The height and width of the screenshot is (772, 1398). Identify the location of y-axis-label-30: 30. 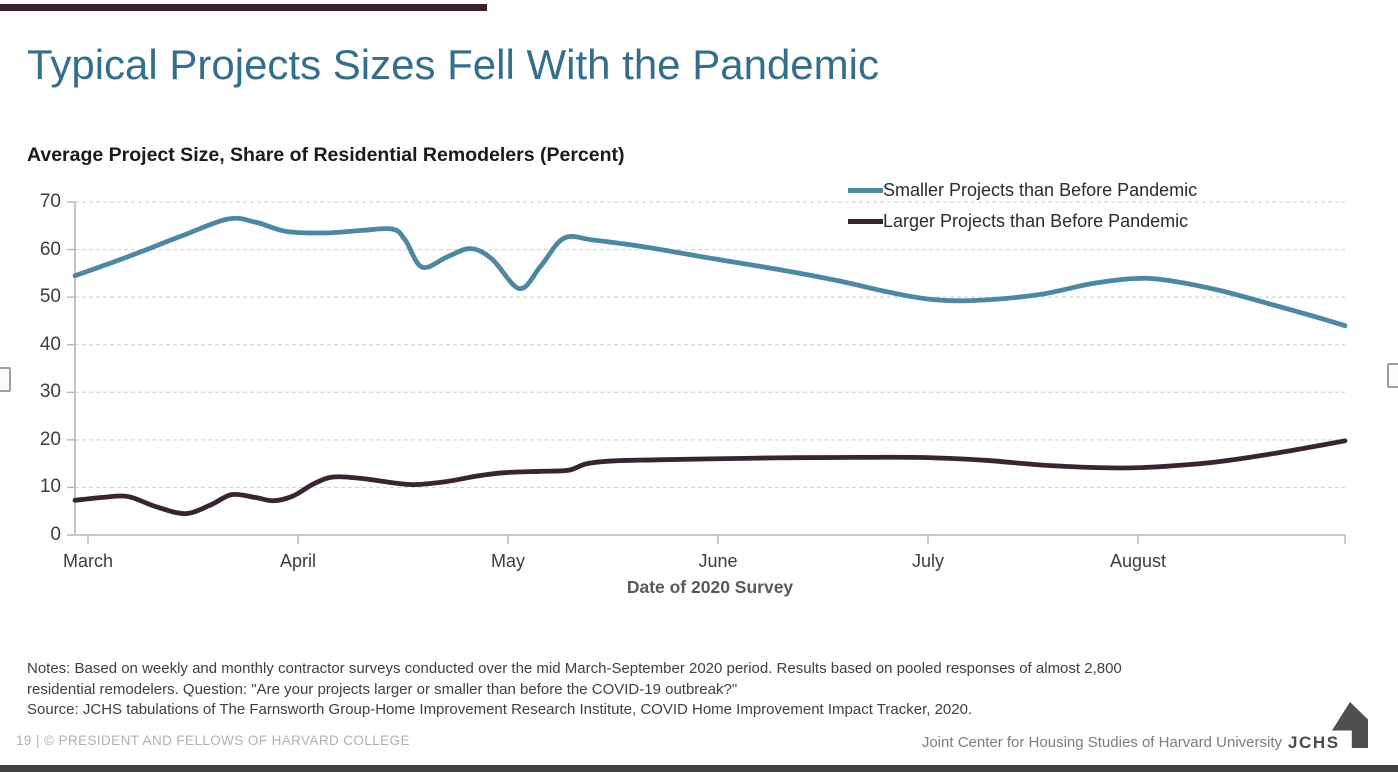
(50, 392).